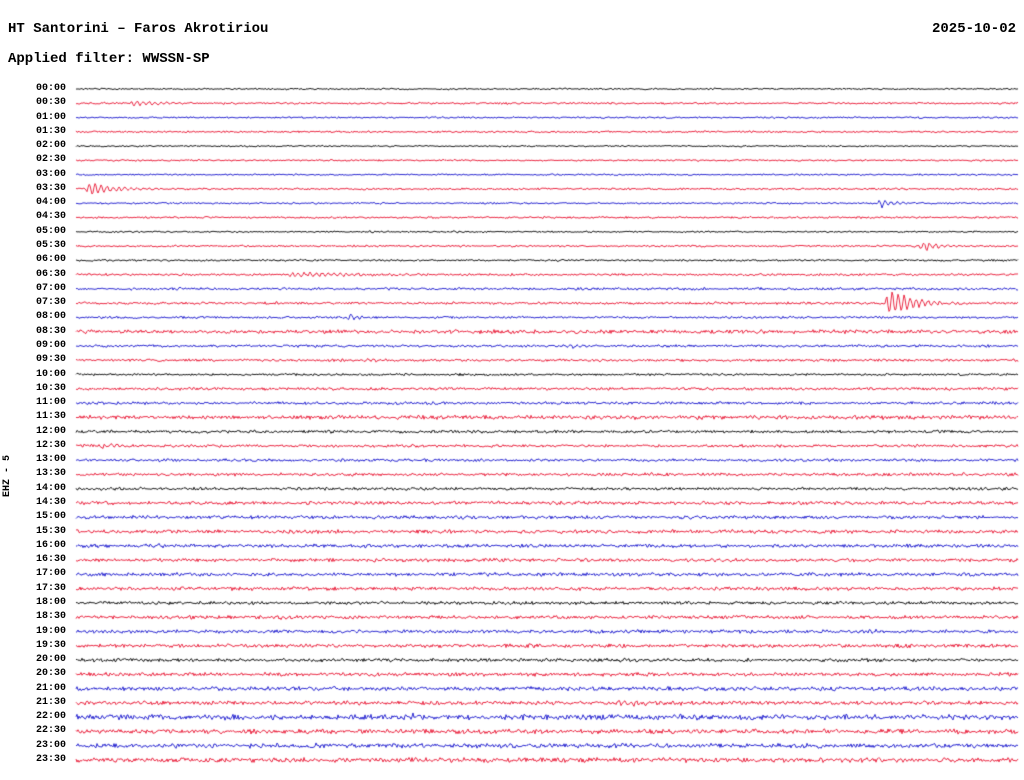  What do you see at coordinates (50, 531) in the screenshot?
I see `time-label: 15:30` at bounding box center [50, 531].